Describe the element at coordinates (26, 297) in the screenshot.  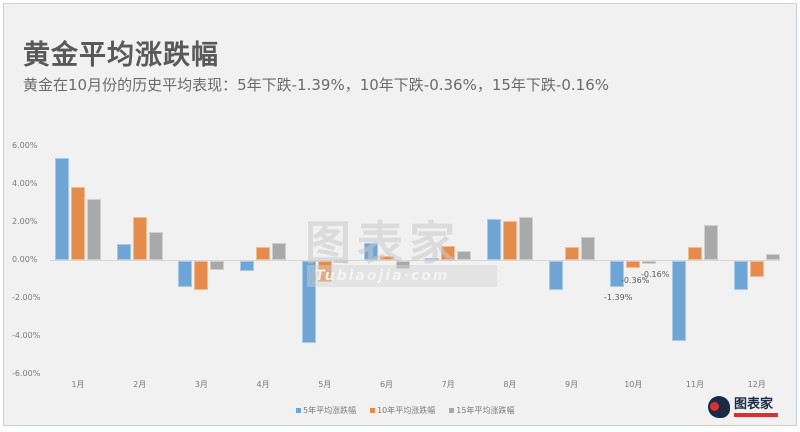
I see `y-tick-label: -2.00%` at that location.